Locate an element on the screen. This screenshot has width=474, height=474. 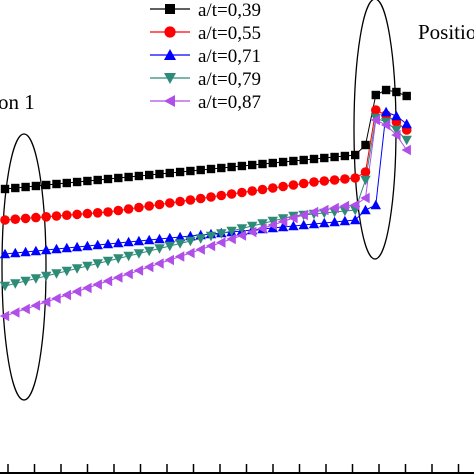
legend-background is located at coordinates (215, 58).